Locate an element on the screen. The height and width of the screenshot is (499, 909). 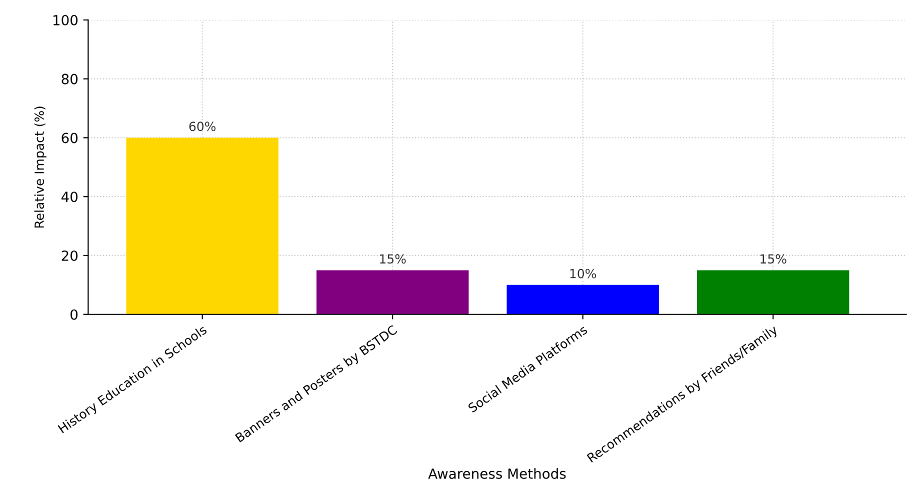
data-label: 10% is located at coordinates (583, 273).